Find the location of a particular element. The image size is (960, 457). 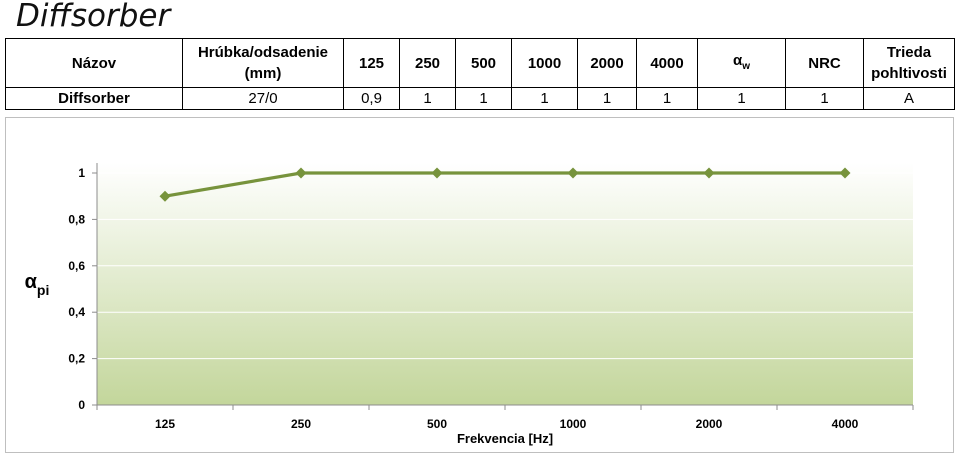

y-axis-label-subscript: pi is located at coordinates (43, 290).